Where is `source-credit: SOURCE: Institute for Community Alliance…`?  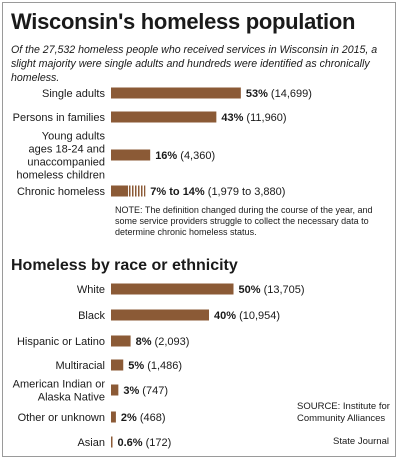
source-credit: SOURCE: Institute for Community Alliance… is located at coordinates (343, 412).